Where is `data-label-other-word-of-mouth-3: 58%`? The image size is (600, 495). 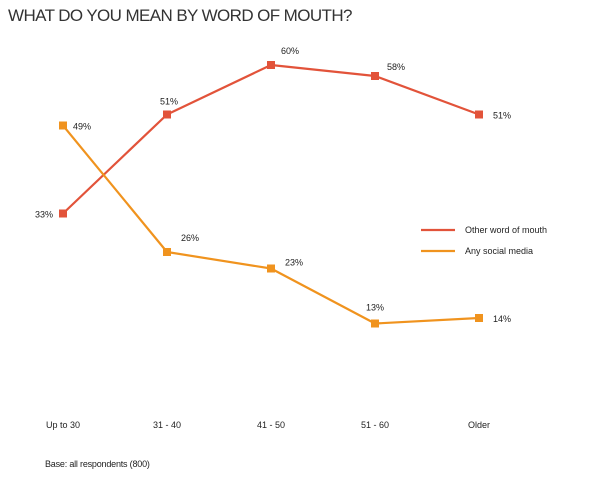
data-label-other-word-of-mouth-3: 58% is located at coordinates (396, 67).